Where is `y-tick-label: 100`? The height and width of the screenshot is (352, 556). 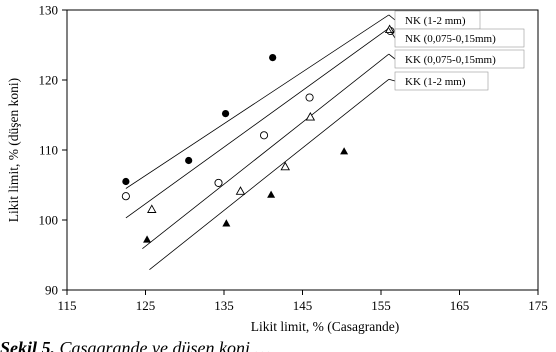 y-tick-label: 100 is located at coordinates (49, 220).